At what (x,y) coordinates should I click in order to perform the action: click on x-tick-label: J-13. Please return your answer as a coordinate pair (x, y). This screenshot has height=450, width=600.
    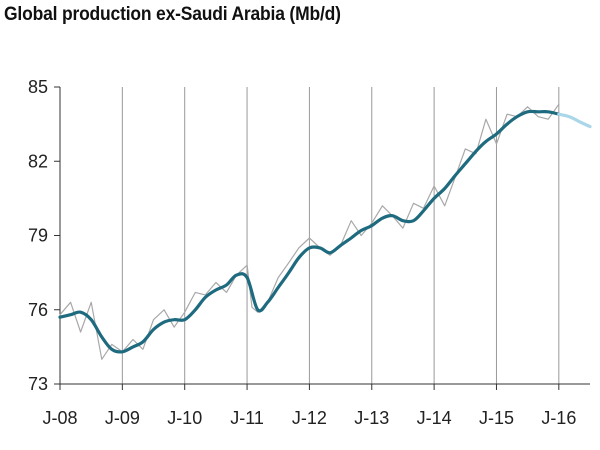
    Looking at the image, I should click on (371, 418).